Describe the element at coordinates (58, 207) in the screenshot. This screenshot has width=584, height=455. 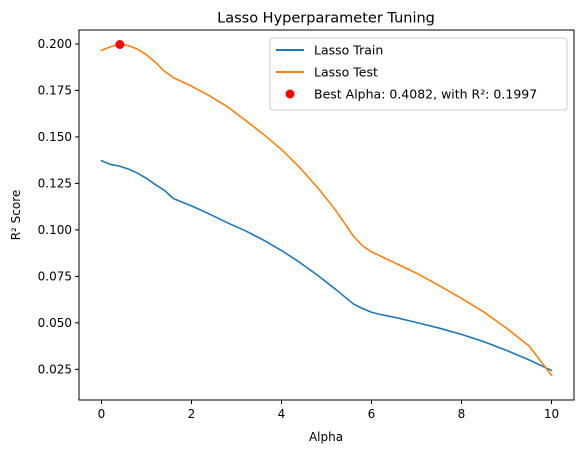
I see `y-axis: 0.025 0.050 0.075 0.100 0.125 0.150 0.175 0.200` at that location.